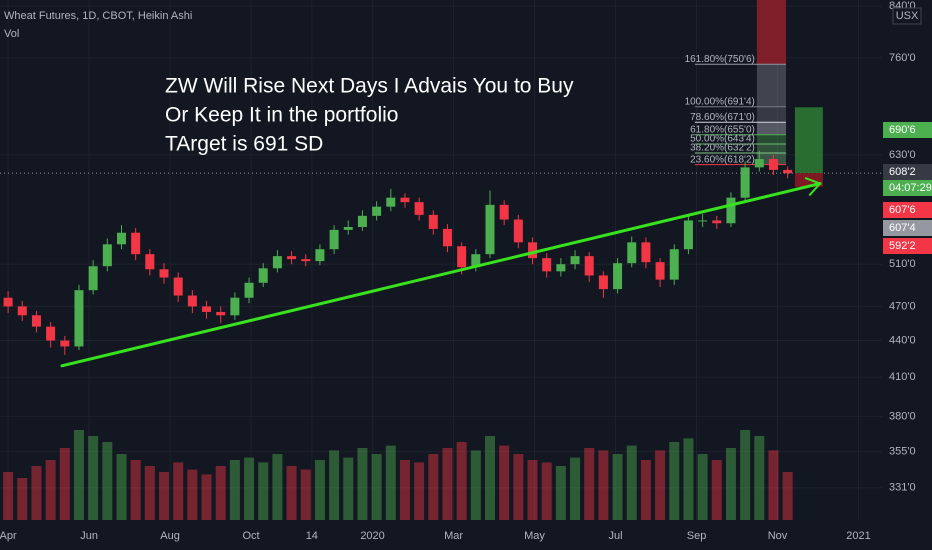 The image size is (932, 550). Describe the element at coordinates (902, 228) in the screenshot. I see `price-label: 607'4` at that location.